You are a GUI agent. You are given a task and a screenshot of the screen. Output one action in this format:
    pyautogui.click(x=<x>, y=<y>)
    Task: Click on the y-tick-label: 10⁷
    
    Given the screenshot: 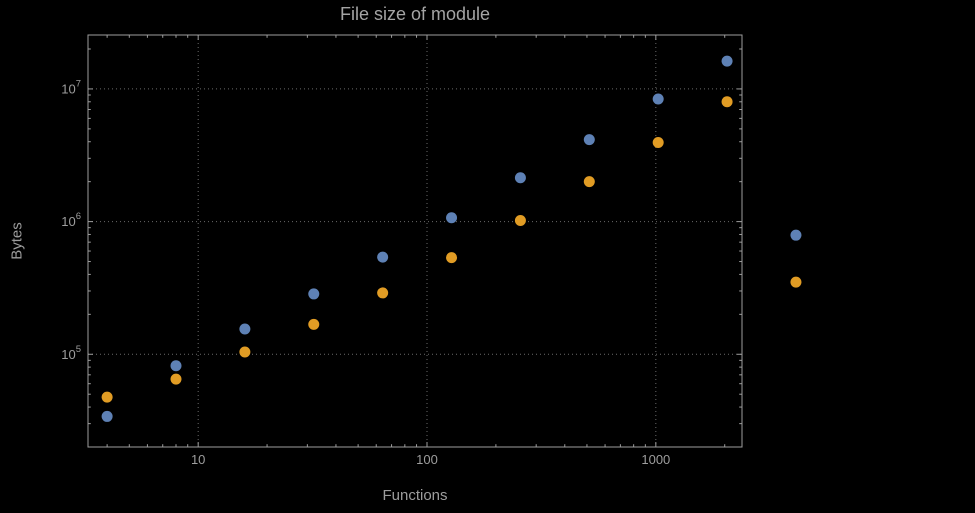 What is the action you would take?
    pyautogui.click(x=71, y=87)
    